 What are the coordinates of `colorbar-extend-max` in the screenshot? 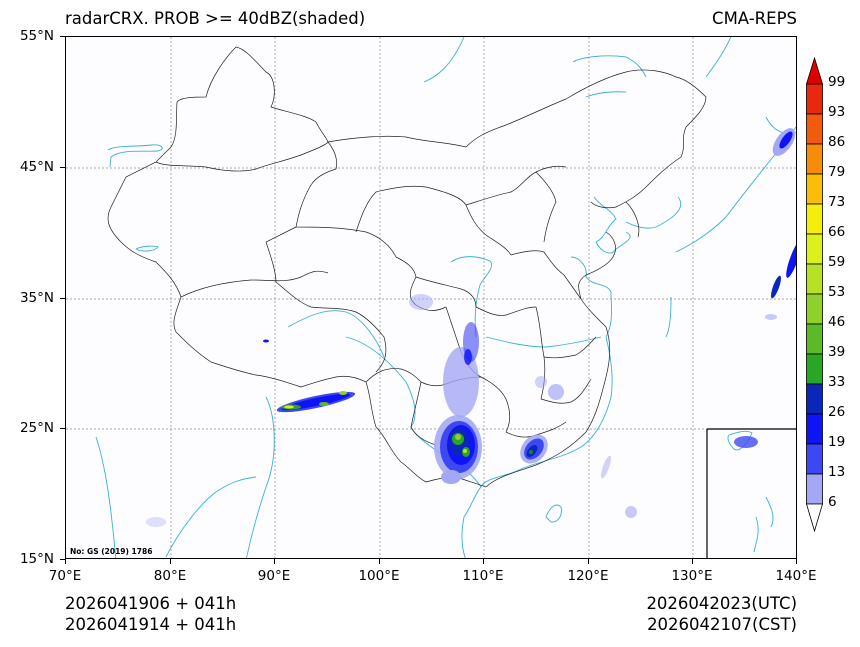 It's located at (814, 71).